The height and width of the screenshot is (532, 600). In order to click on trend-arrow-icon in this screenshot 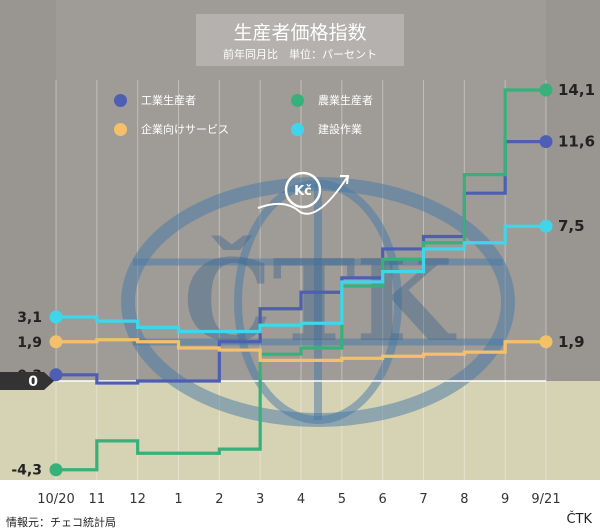, I will do `click(303, 195)`.